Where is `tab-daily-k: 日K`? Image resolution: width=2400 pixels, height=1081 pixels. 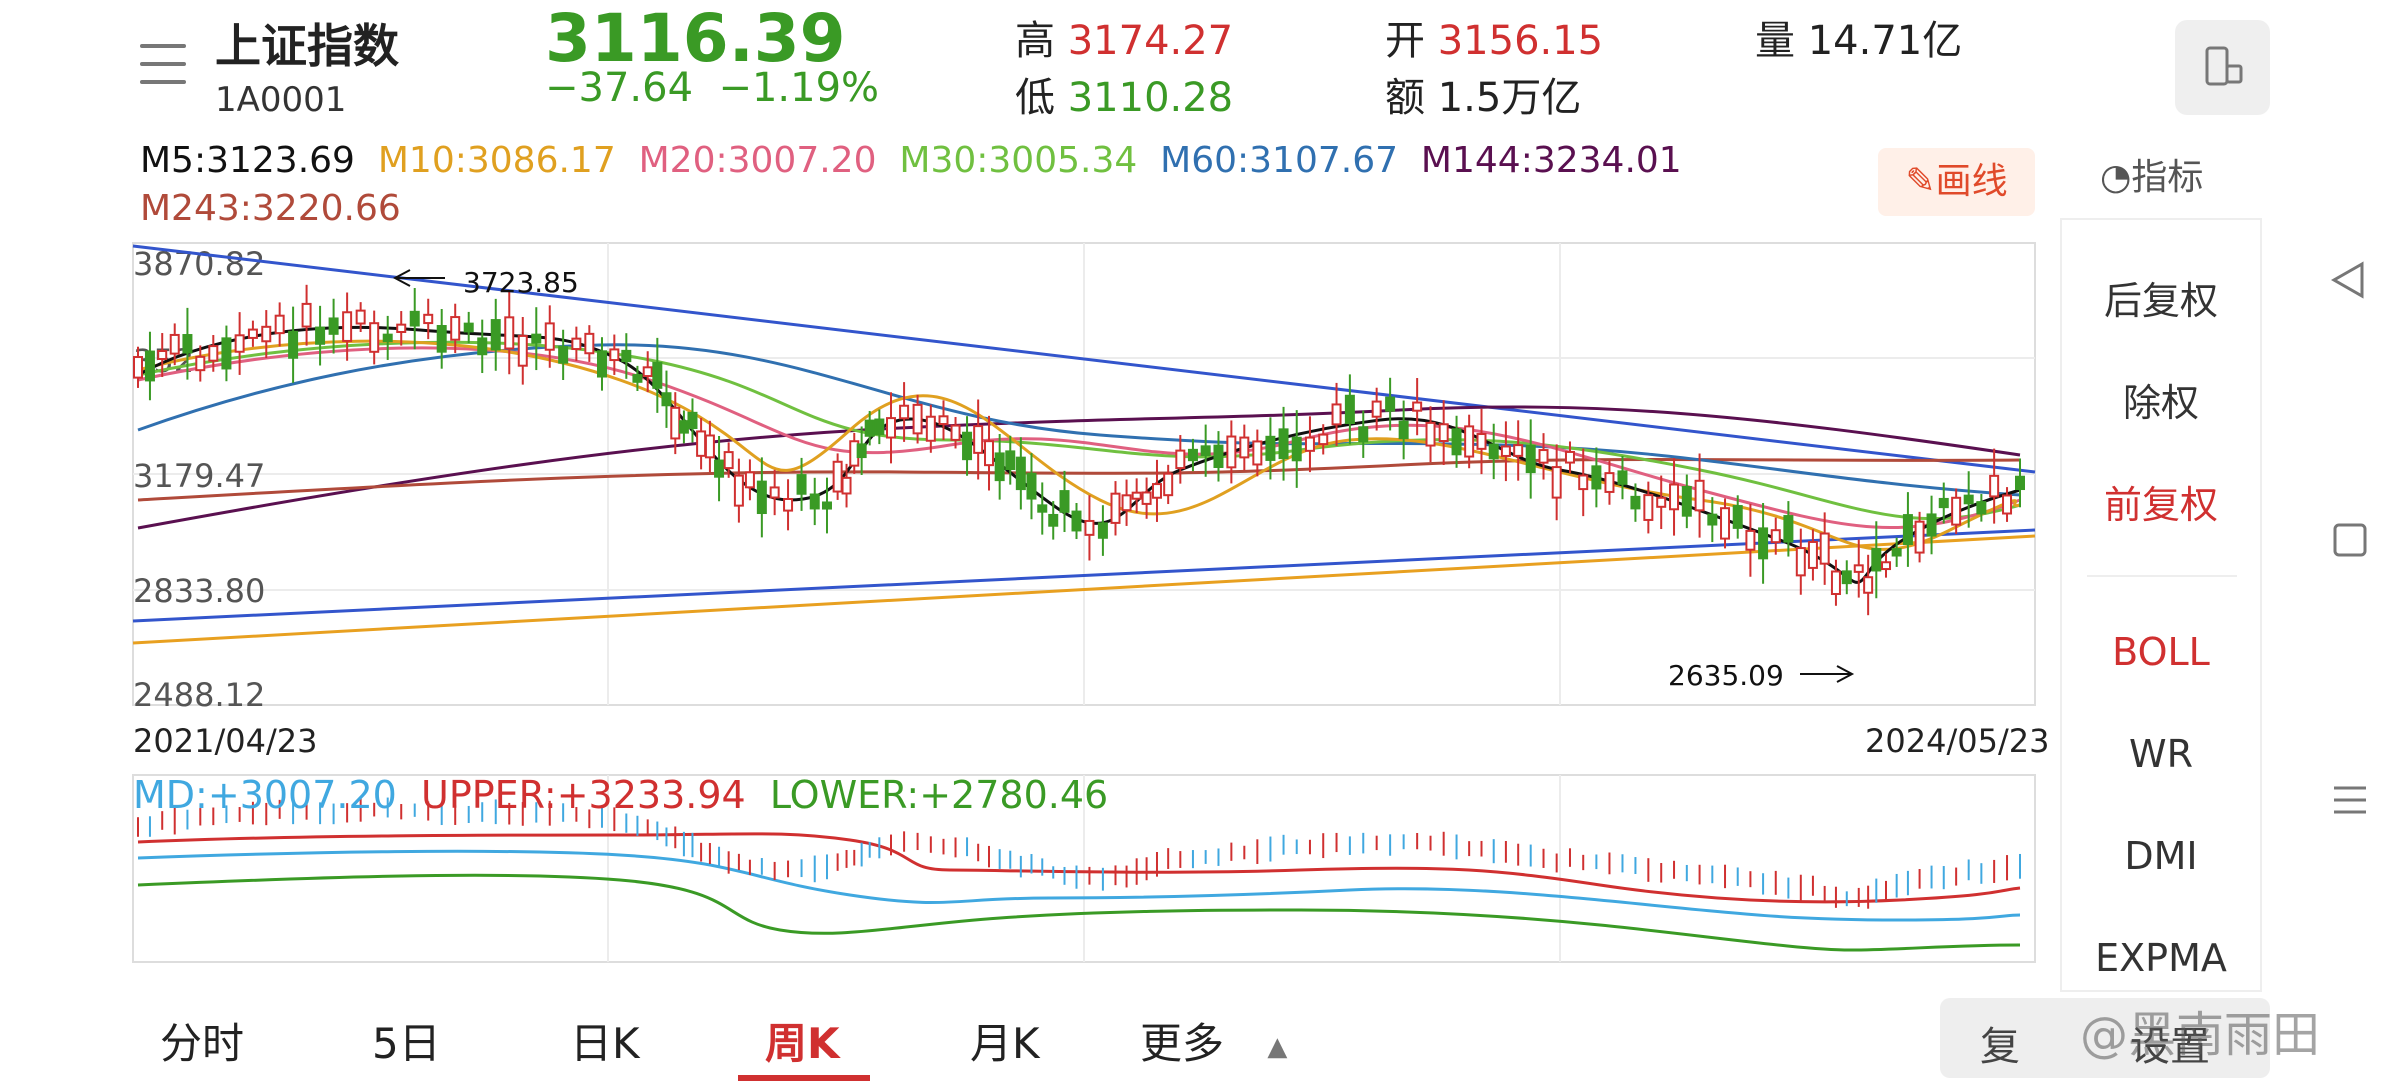 tab-daily-k: 日K is located at coordinates (605, 1043).